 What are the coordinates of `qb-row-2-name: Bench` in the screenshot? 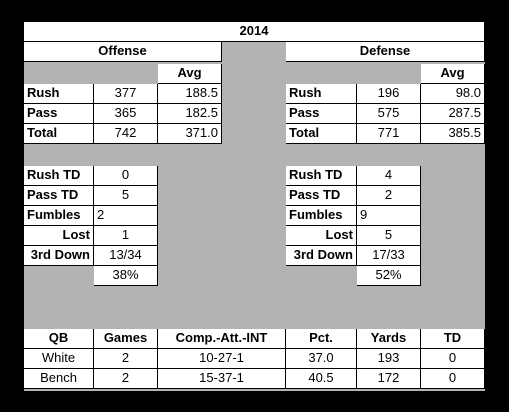 It's located at (59, 379).